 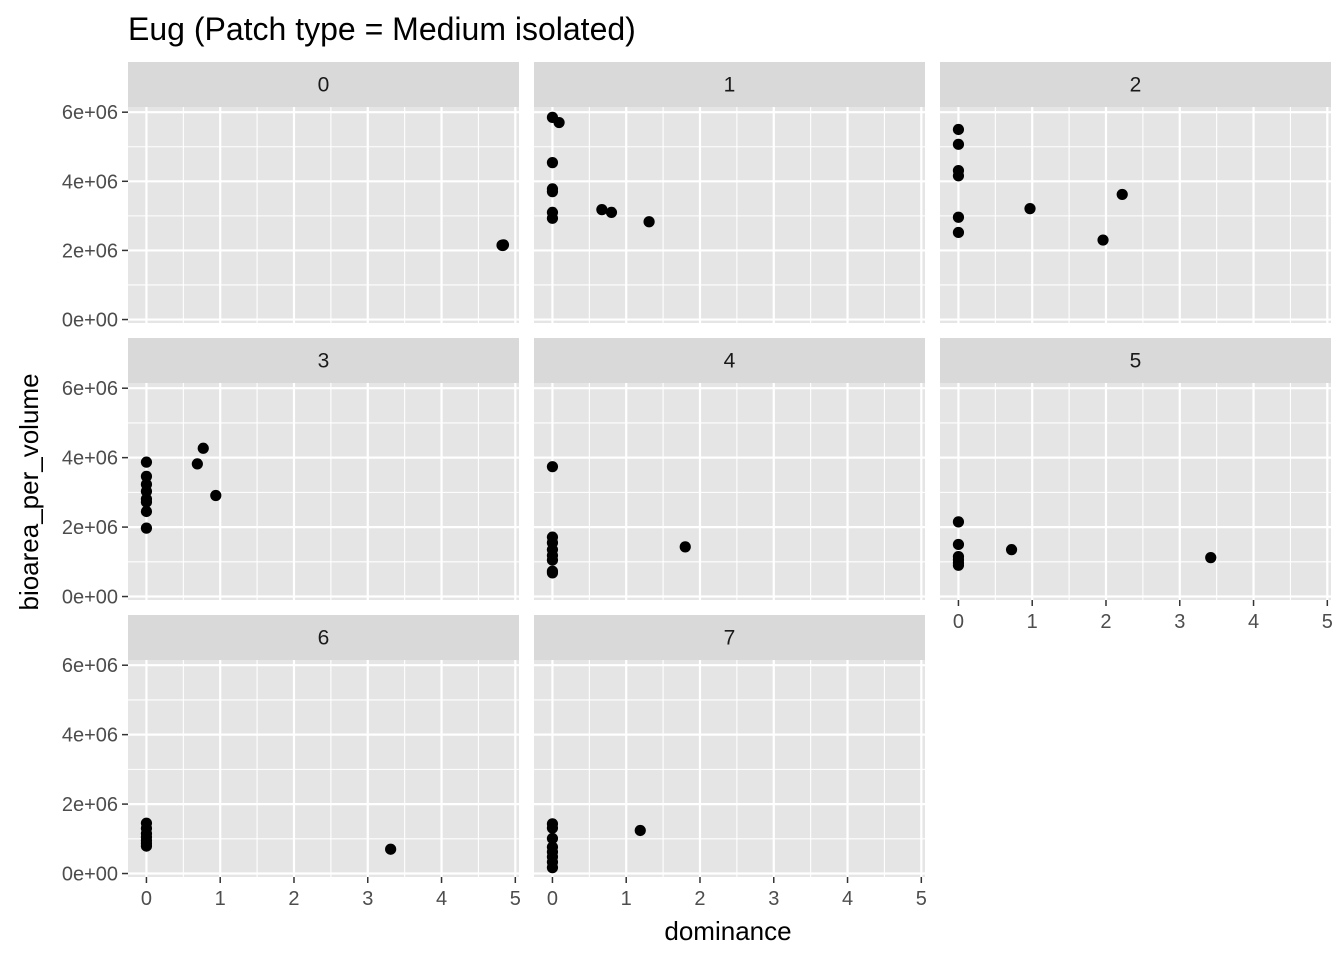 I want to click on facet-strip-label: 1, so click(x=730, y=85).